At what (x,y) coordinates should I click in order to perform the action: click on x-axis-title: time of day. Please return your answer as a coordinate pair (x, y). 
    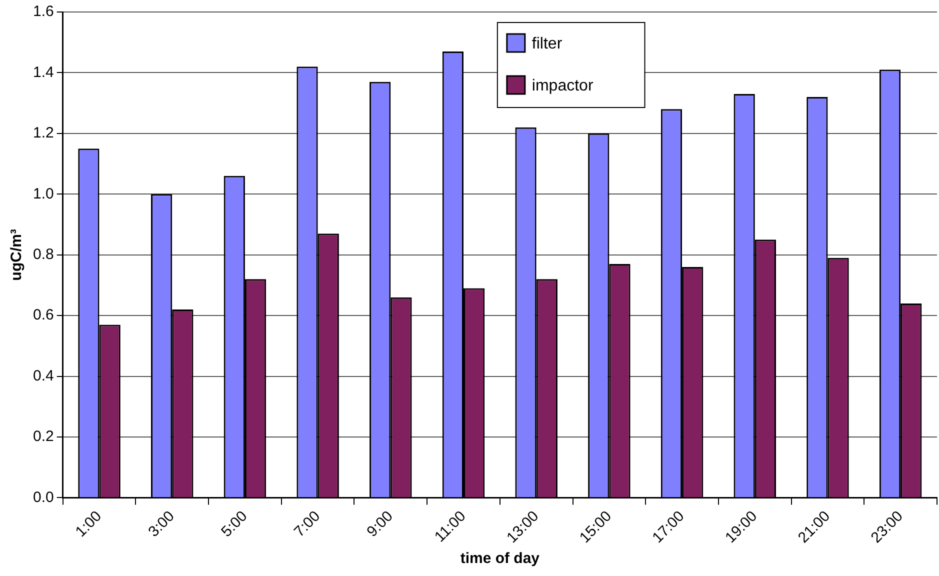
    Looking at the image, I should click on (500, 559).